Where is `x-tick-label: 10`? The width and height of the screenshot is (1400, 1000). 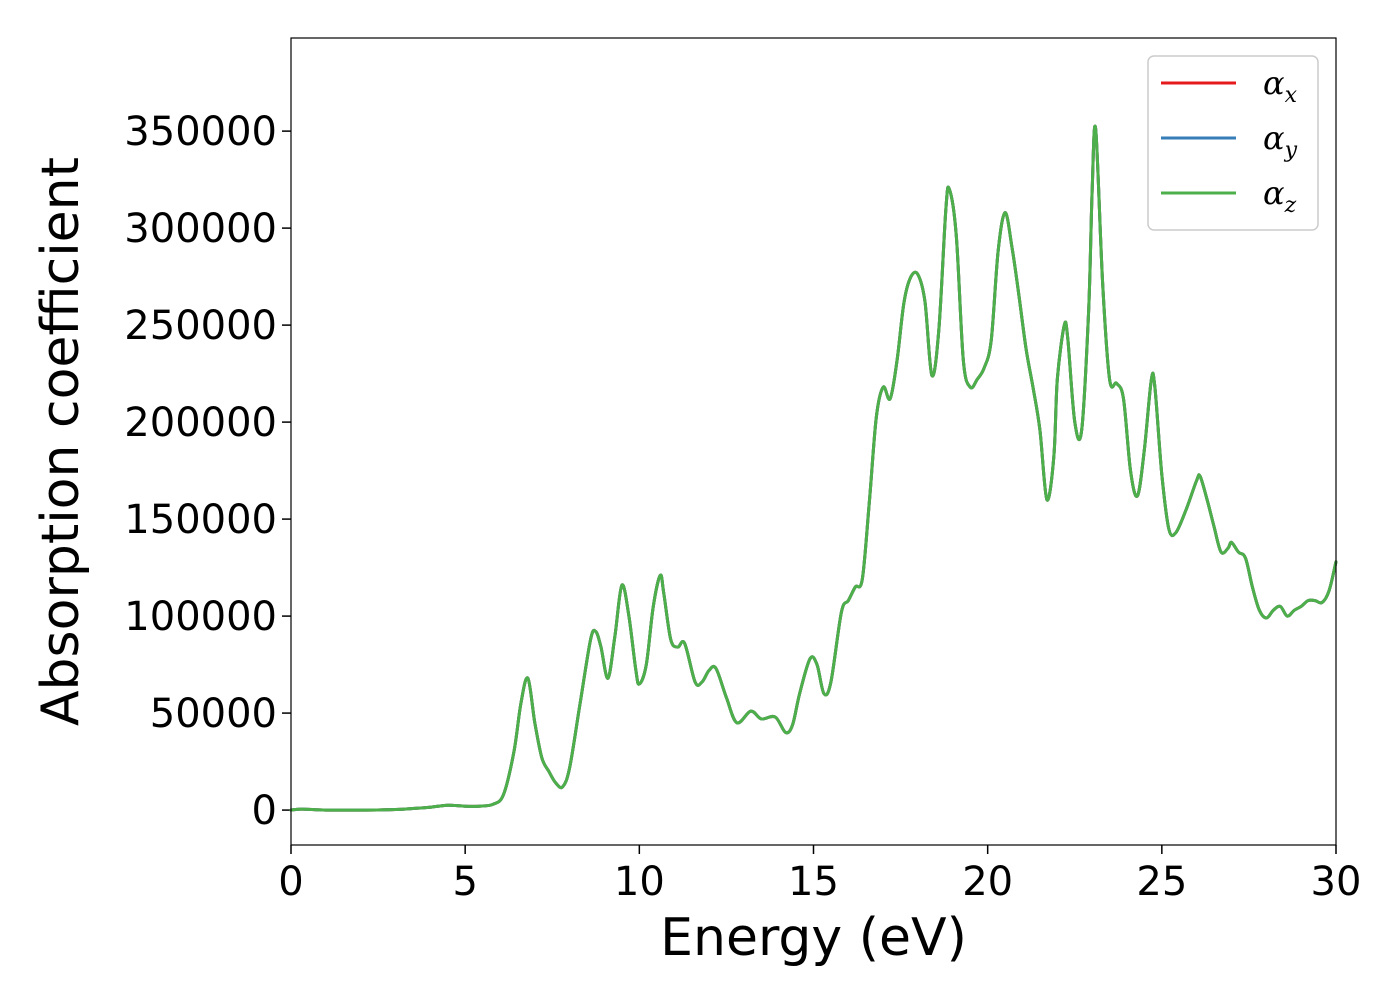 x-tick-label: 10 is located at coordinates (639, 882).